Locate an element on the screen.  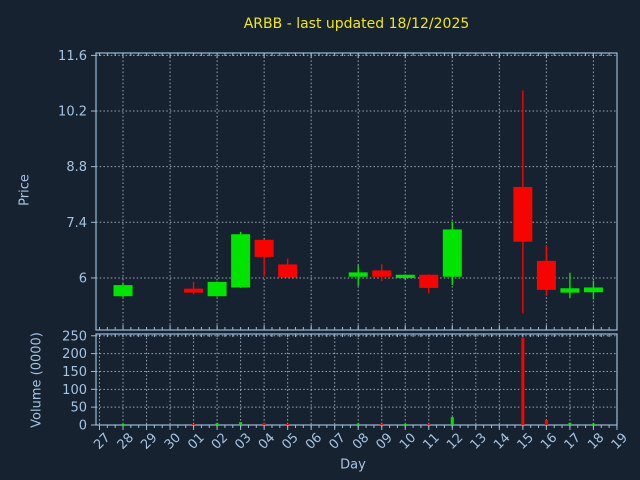
price-tick-label: 6 is located at coordinates (83, 278).